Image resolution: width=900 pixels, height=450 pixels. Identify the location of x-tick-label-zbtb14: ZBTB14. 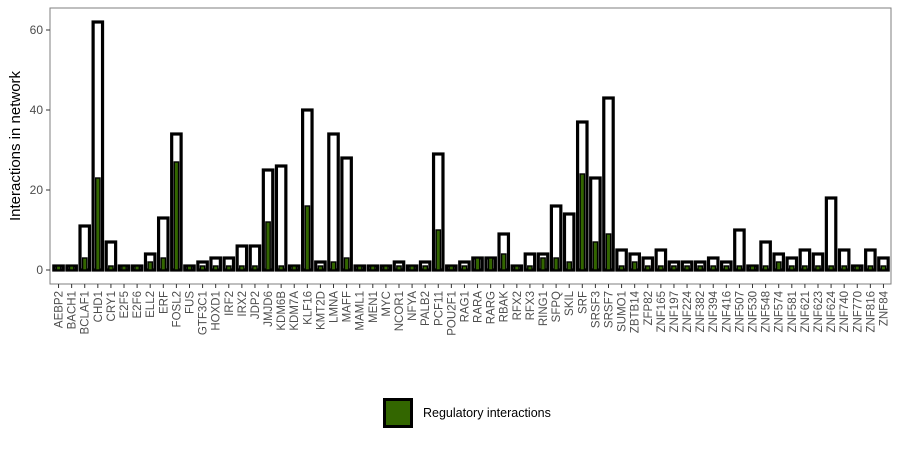
(636, 311).